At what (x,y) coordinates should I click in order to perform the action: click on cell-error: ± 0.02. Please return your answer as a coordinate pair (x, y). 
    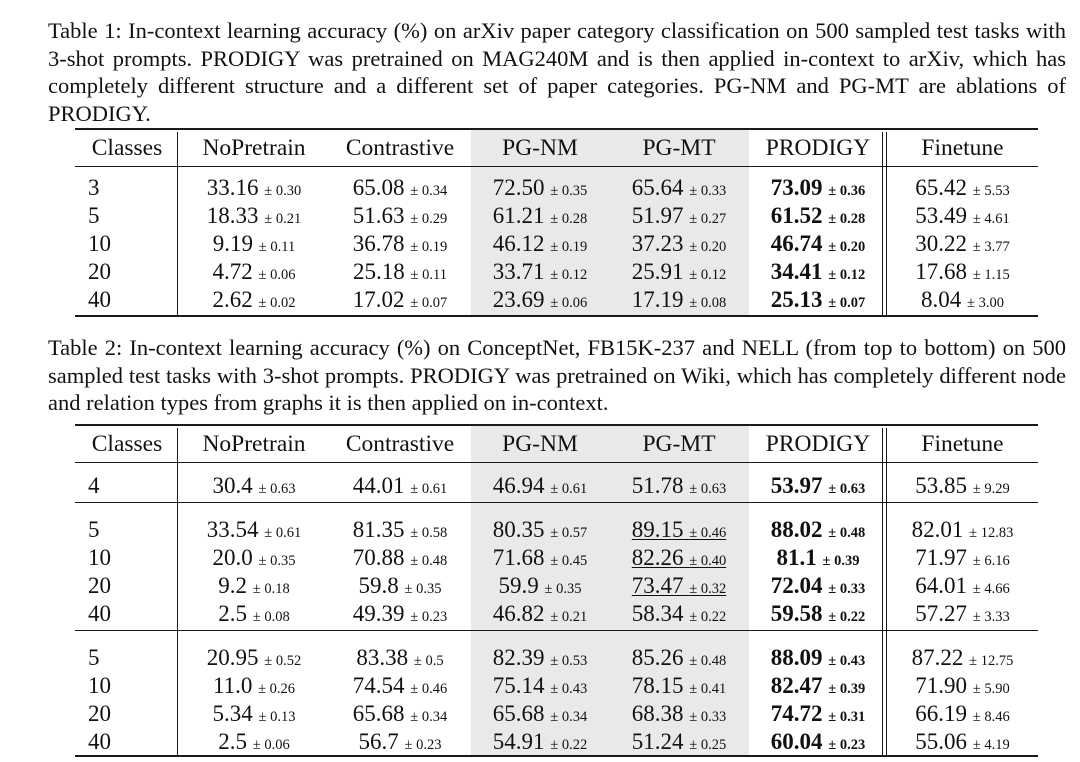
    Looking at the image, I should click on (277, 303).